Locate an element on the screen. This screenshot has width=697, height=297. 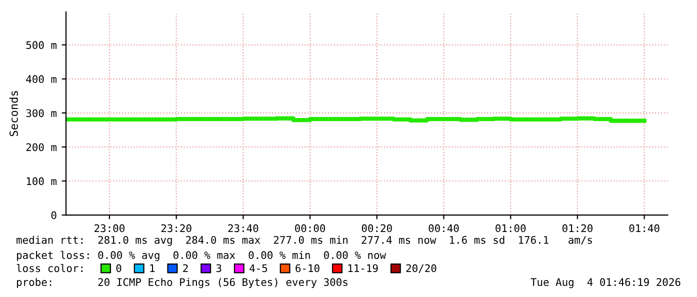
legend-title: loss color: is located at coordinates (49, 268).